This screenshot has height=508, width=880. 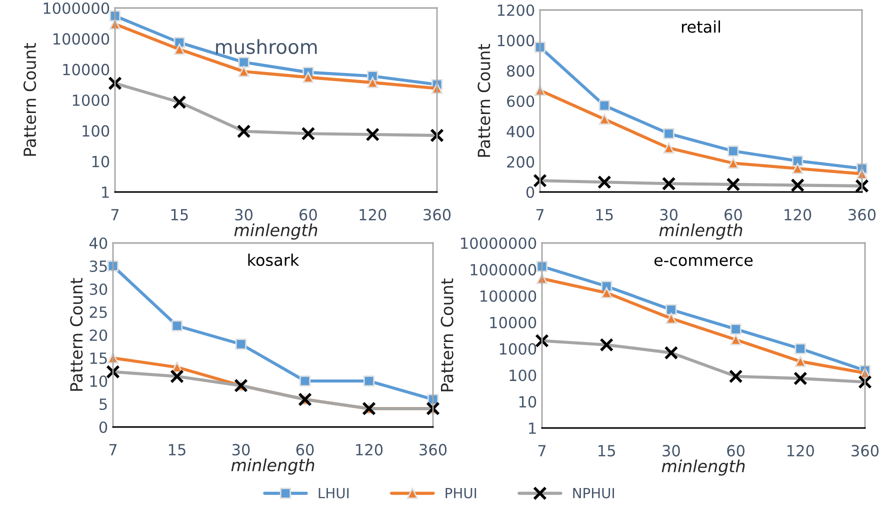 I want to click on y-tick-label: 800, so click(x=520, y=71).